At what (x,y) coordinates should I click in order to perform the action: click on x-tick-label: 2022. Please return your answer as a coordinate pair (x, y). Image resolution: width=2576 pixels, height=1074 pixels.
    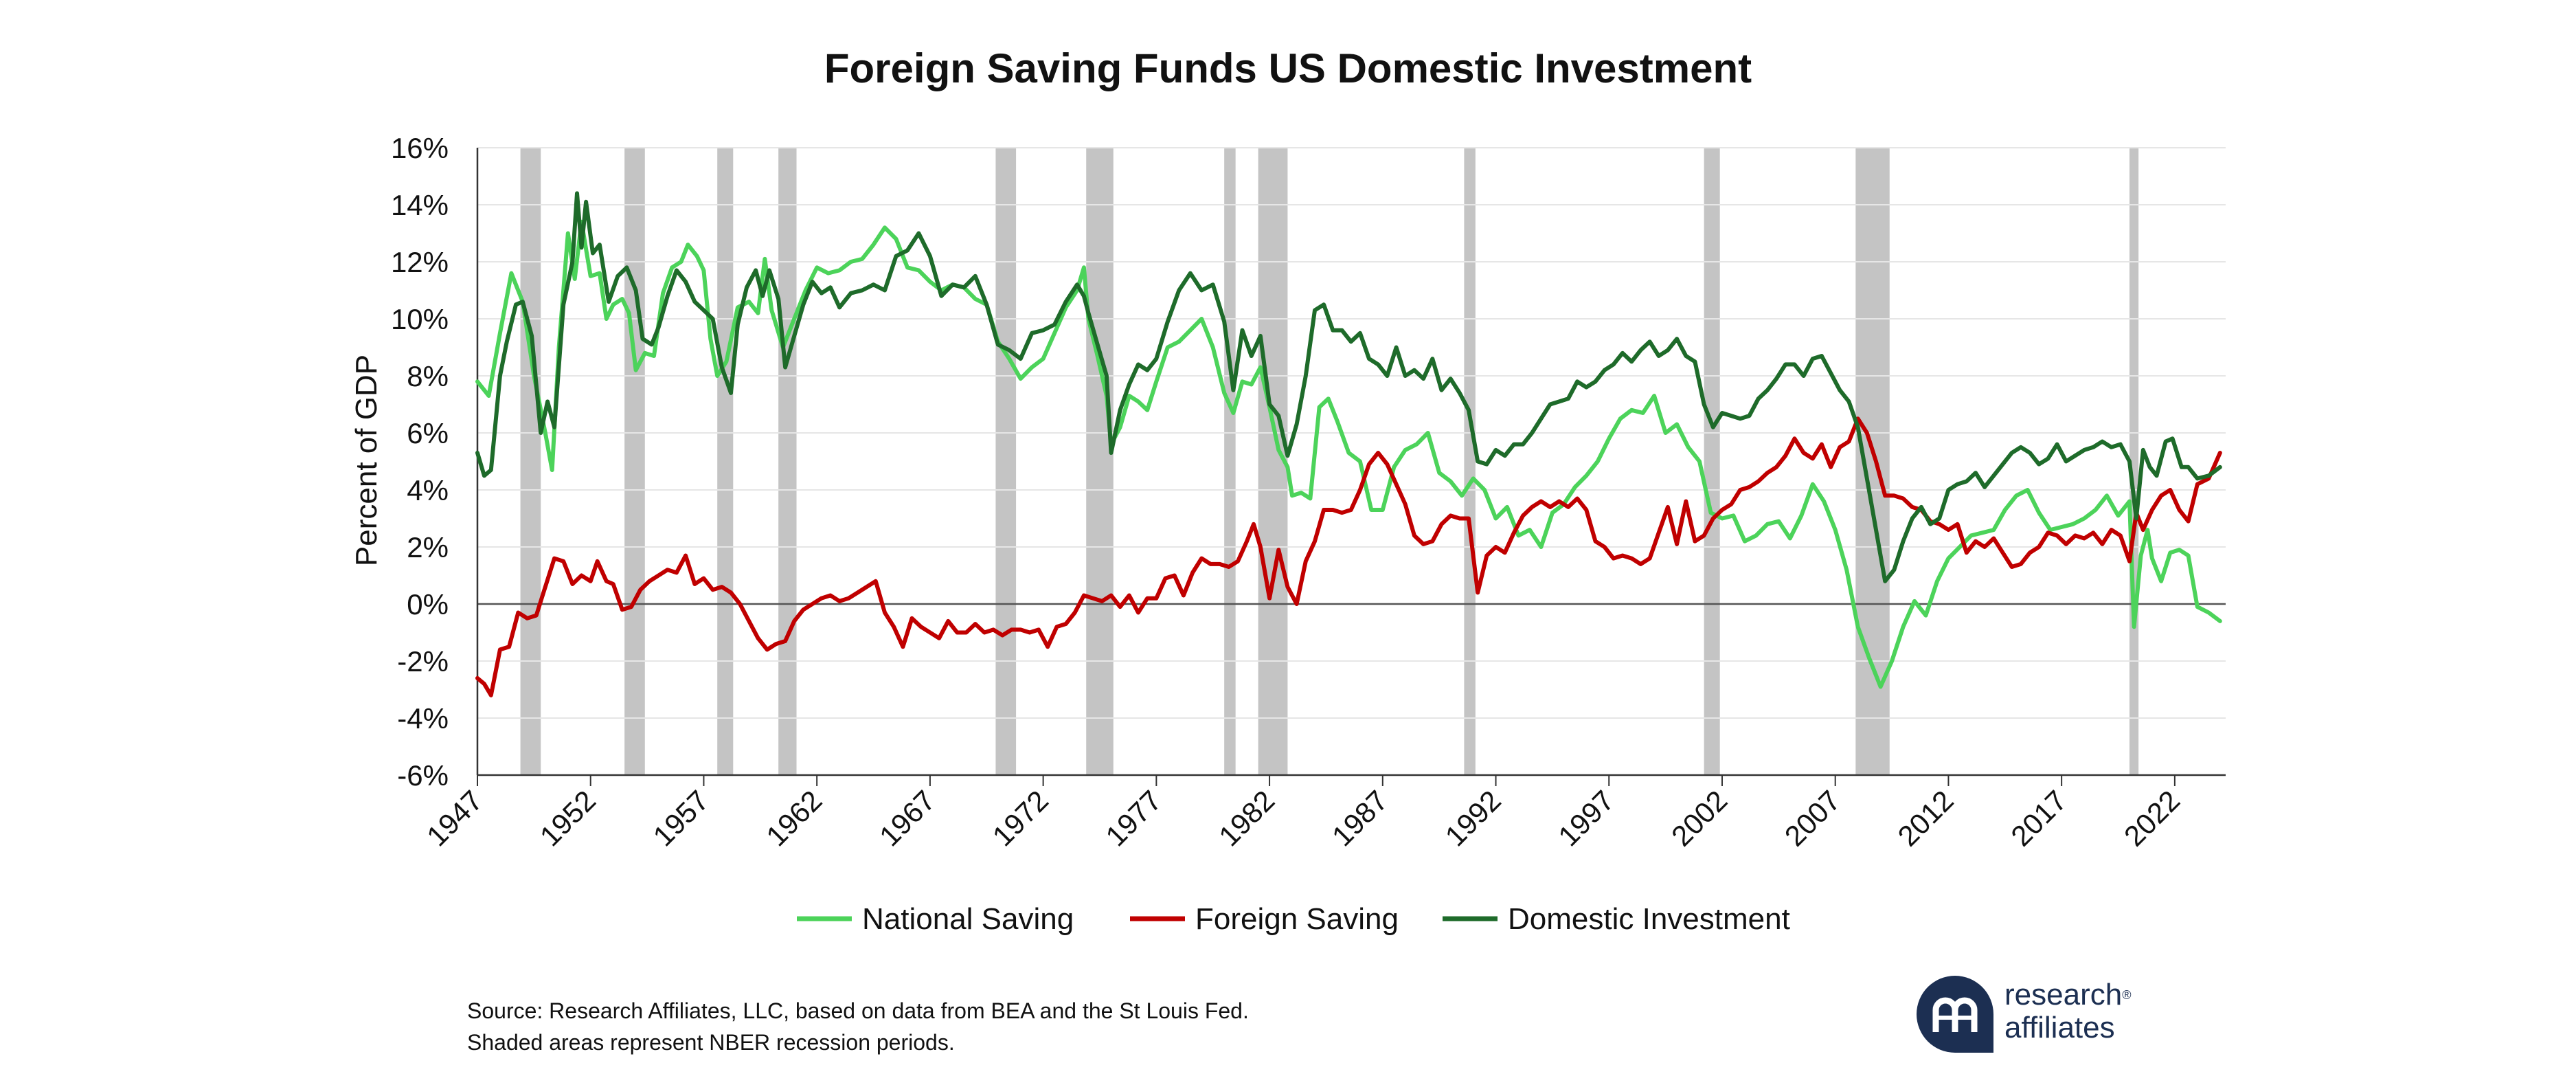
    Looking at the image, I should click on (2152, 818).